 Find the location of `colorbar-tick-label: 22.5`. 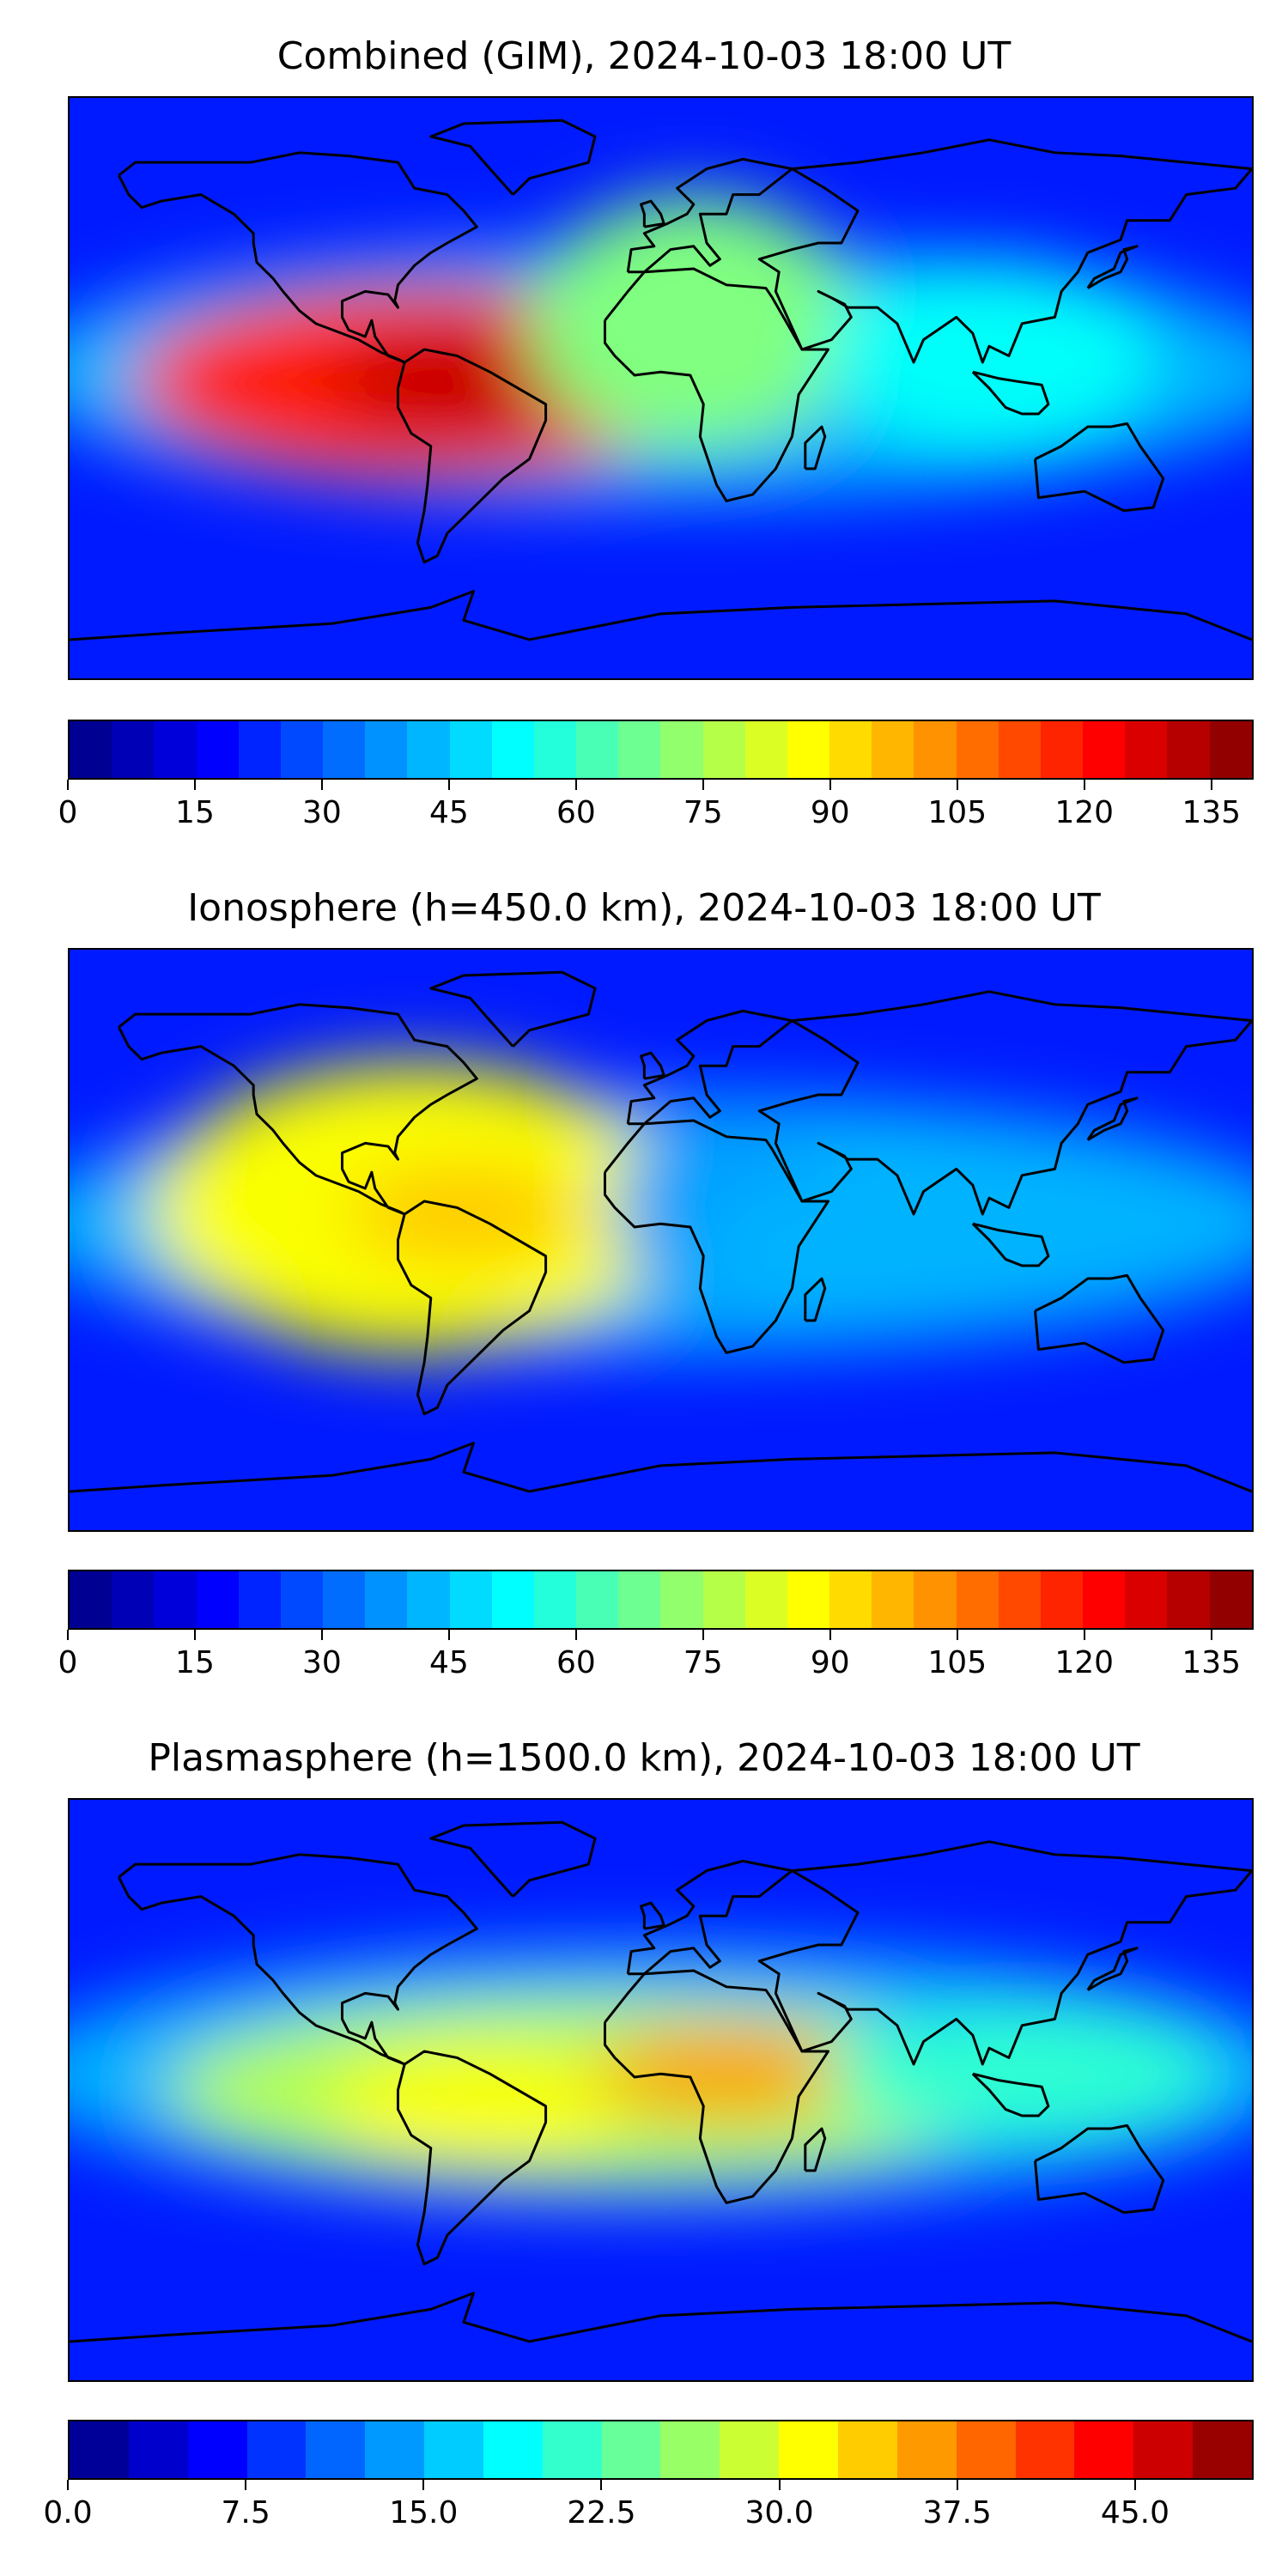

colorbar-tick-label: 22.5 is located at coordinates (601, 2513).